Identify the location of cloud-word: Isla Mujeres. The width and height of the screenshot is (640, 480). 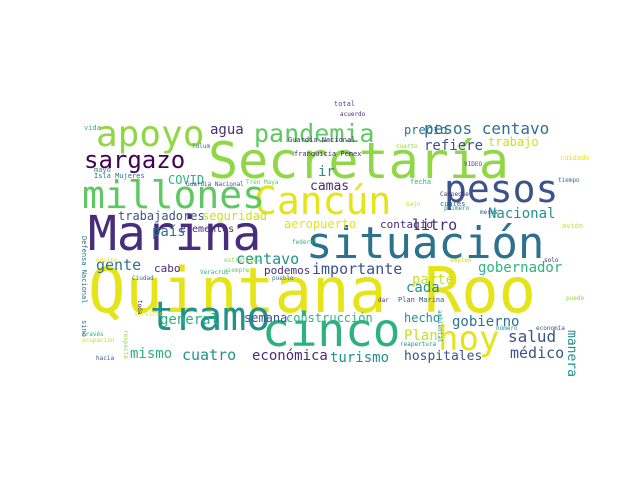
(119, 176).